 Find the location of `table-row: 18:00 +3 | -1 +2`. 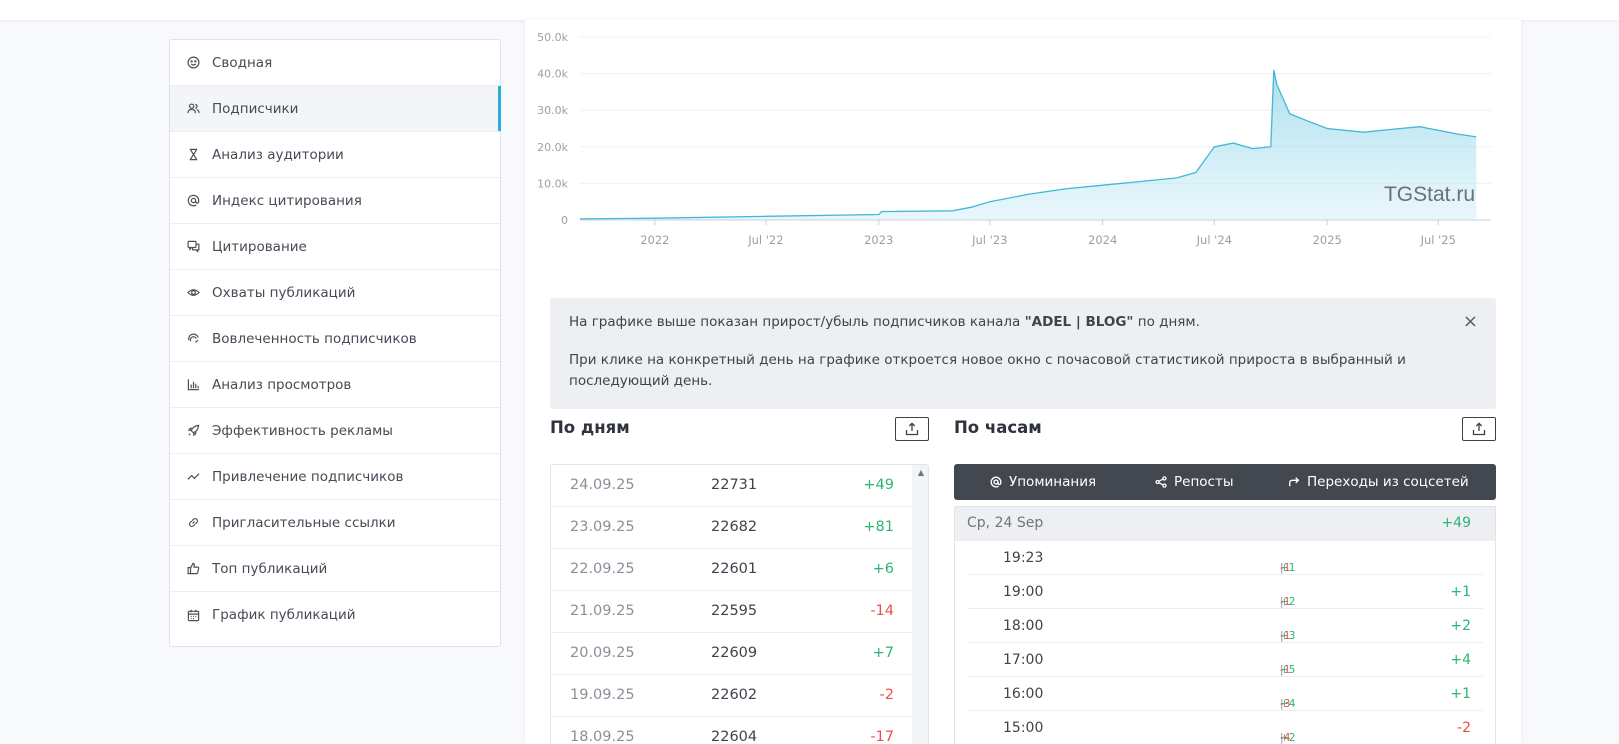

table-row: 18:00 +3 | -1 +2 is located at coordinates (1225, 626).